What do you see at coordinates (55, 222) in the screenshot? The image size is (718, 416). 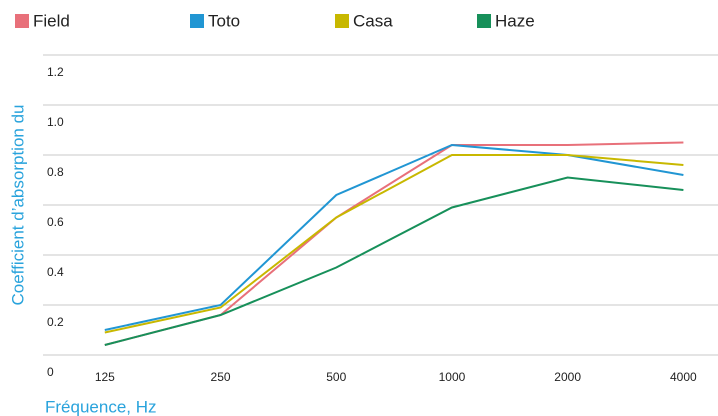 I see `y-tick-label: 0.6` at bounding box center [55, 222].